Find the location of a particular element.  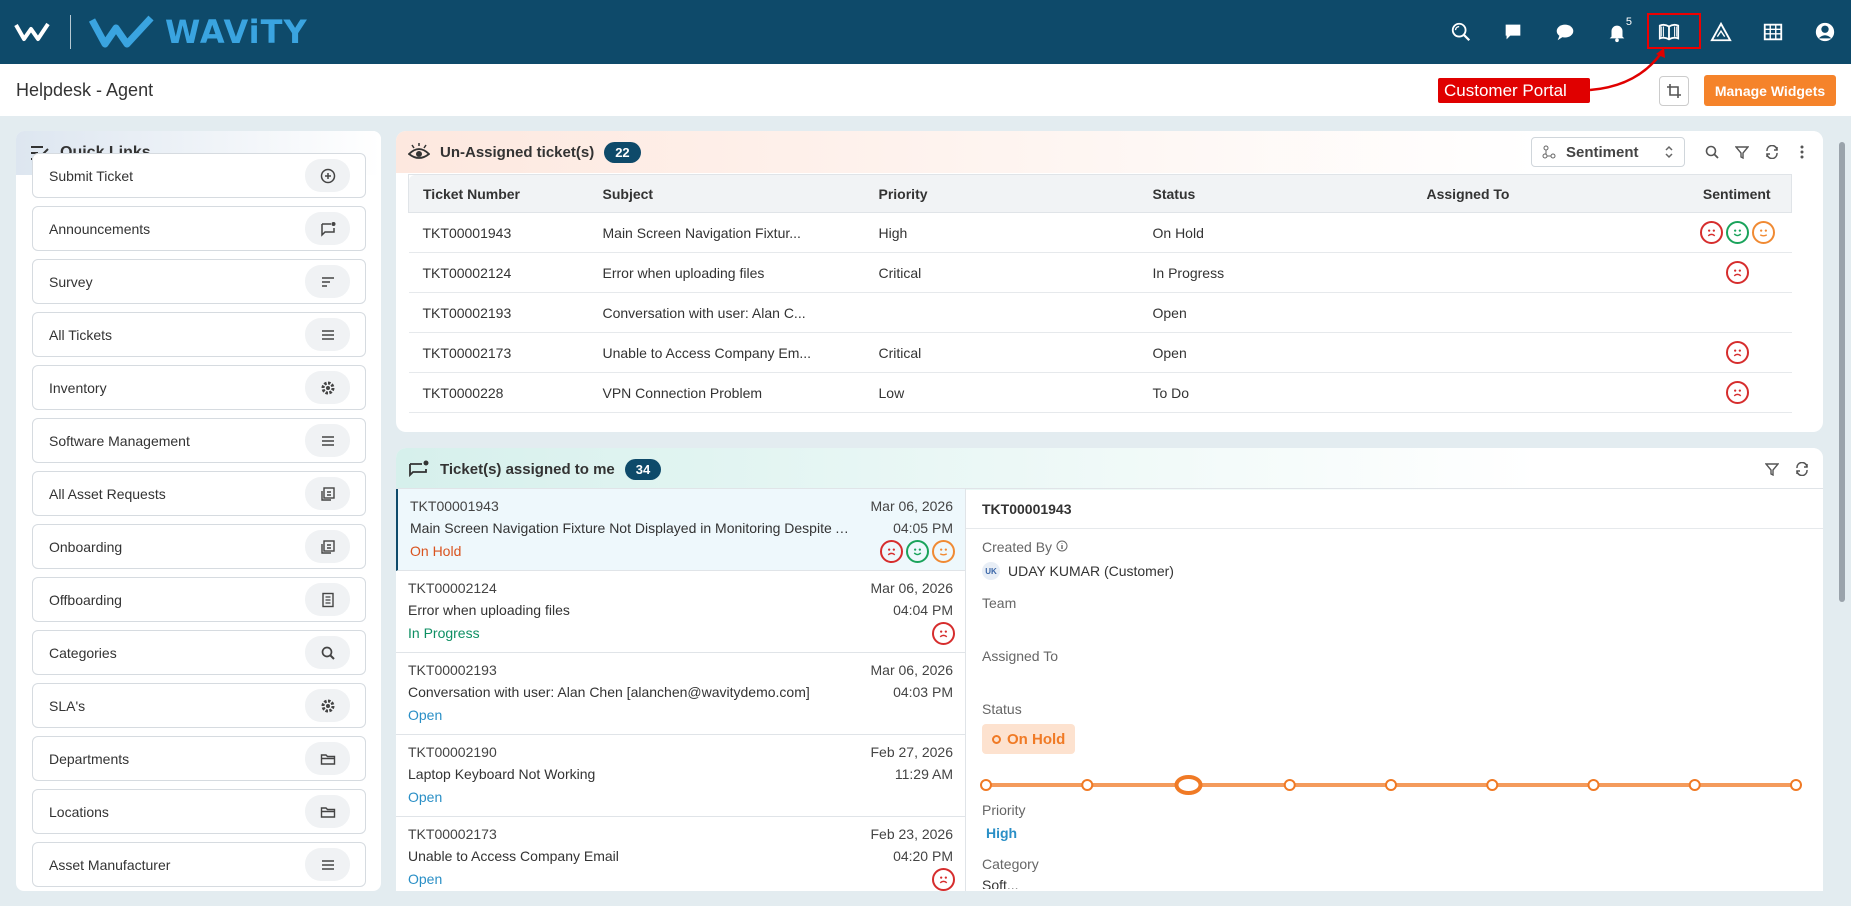

wavity-mark-icon is located at coordinates (36, 32).